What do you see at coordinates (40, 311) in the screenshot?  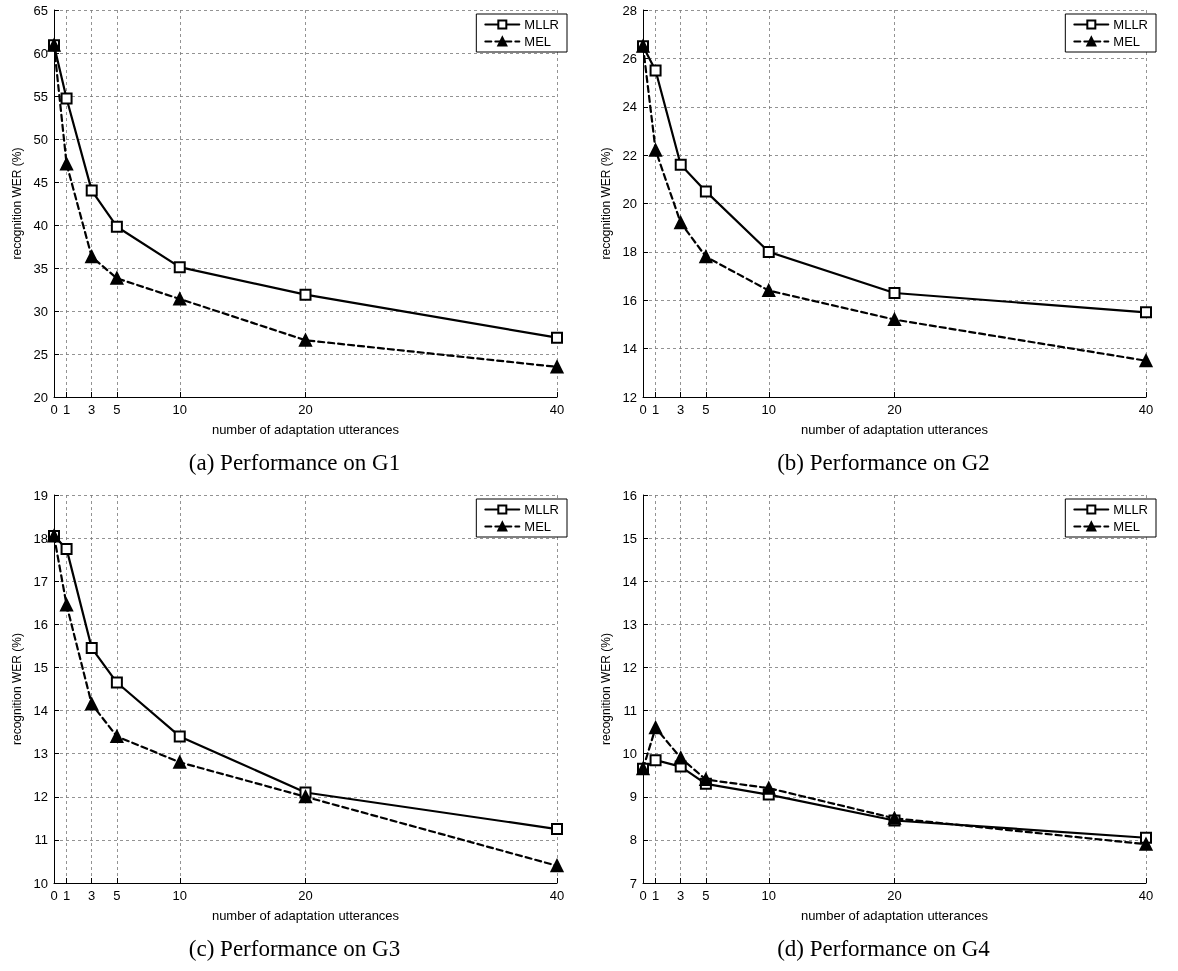 I see `y-tick-label: 30` at bounding box center [40, 311].